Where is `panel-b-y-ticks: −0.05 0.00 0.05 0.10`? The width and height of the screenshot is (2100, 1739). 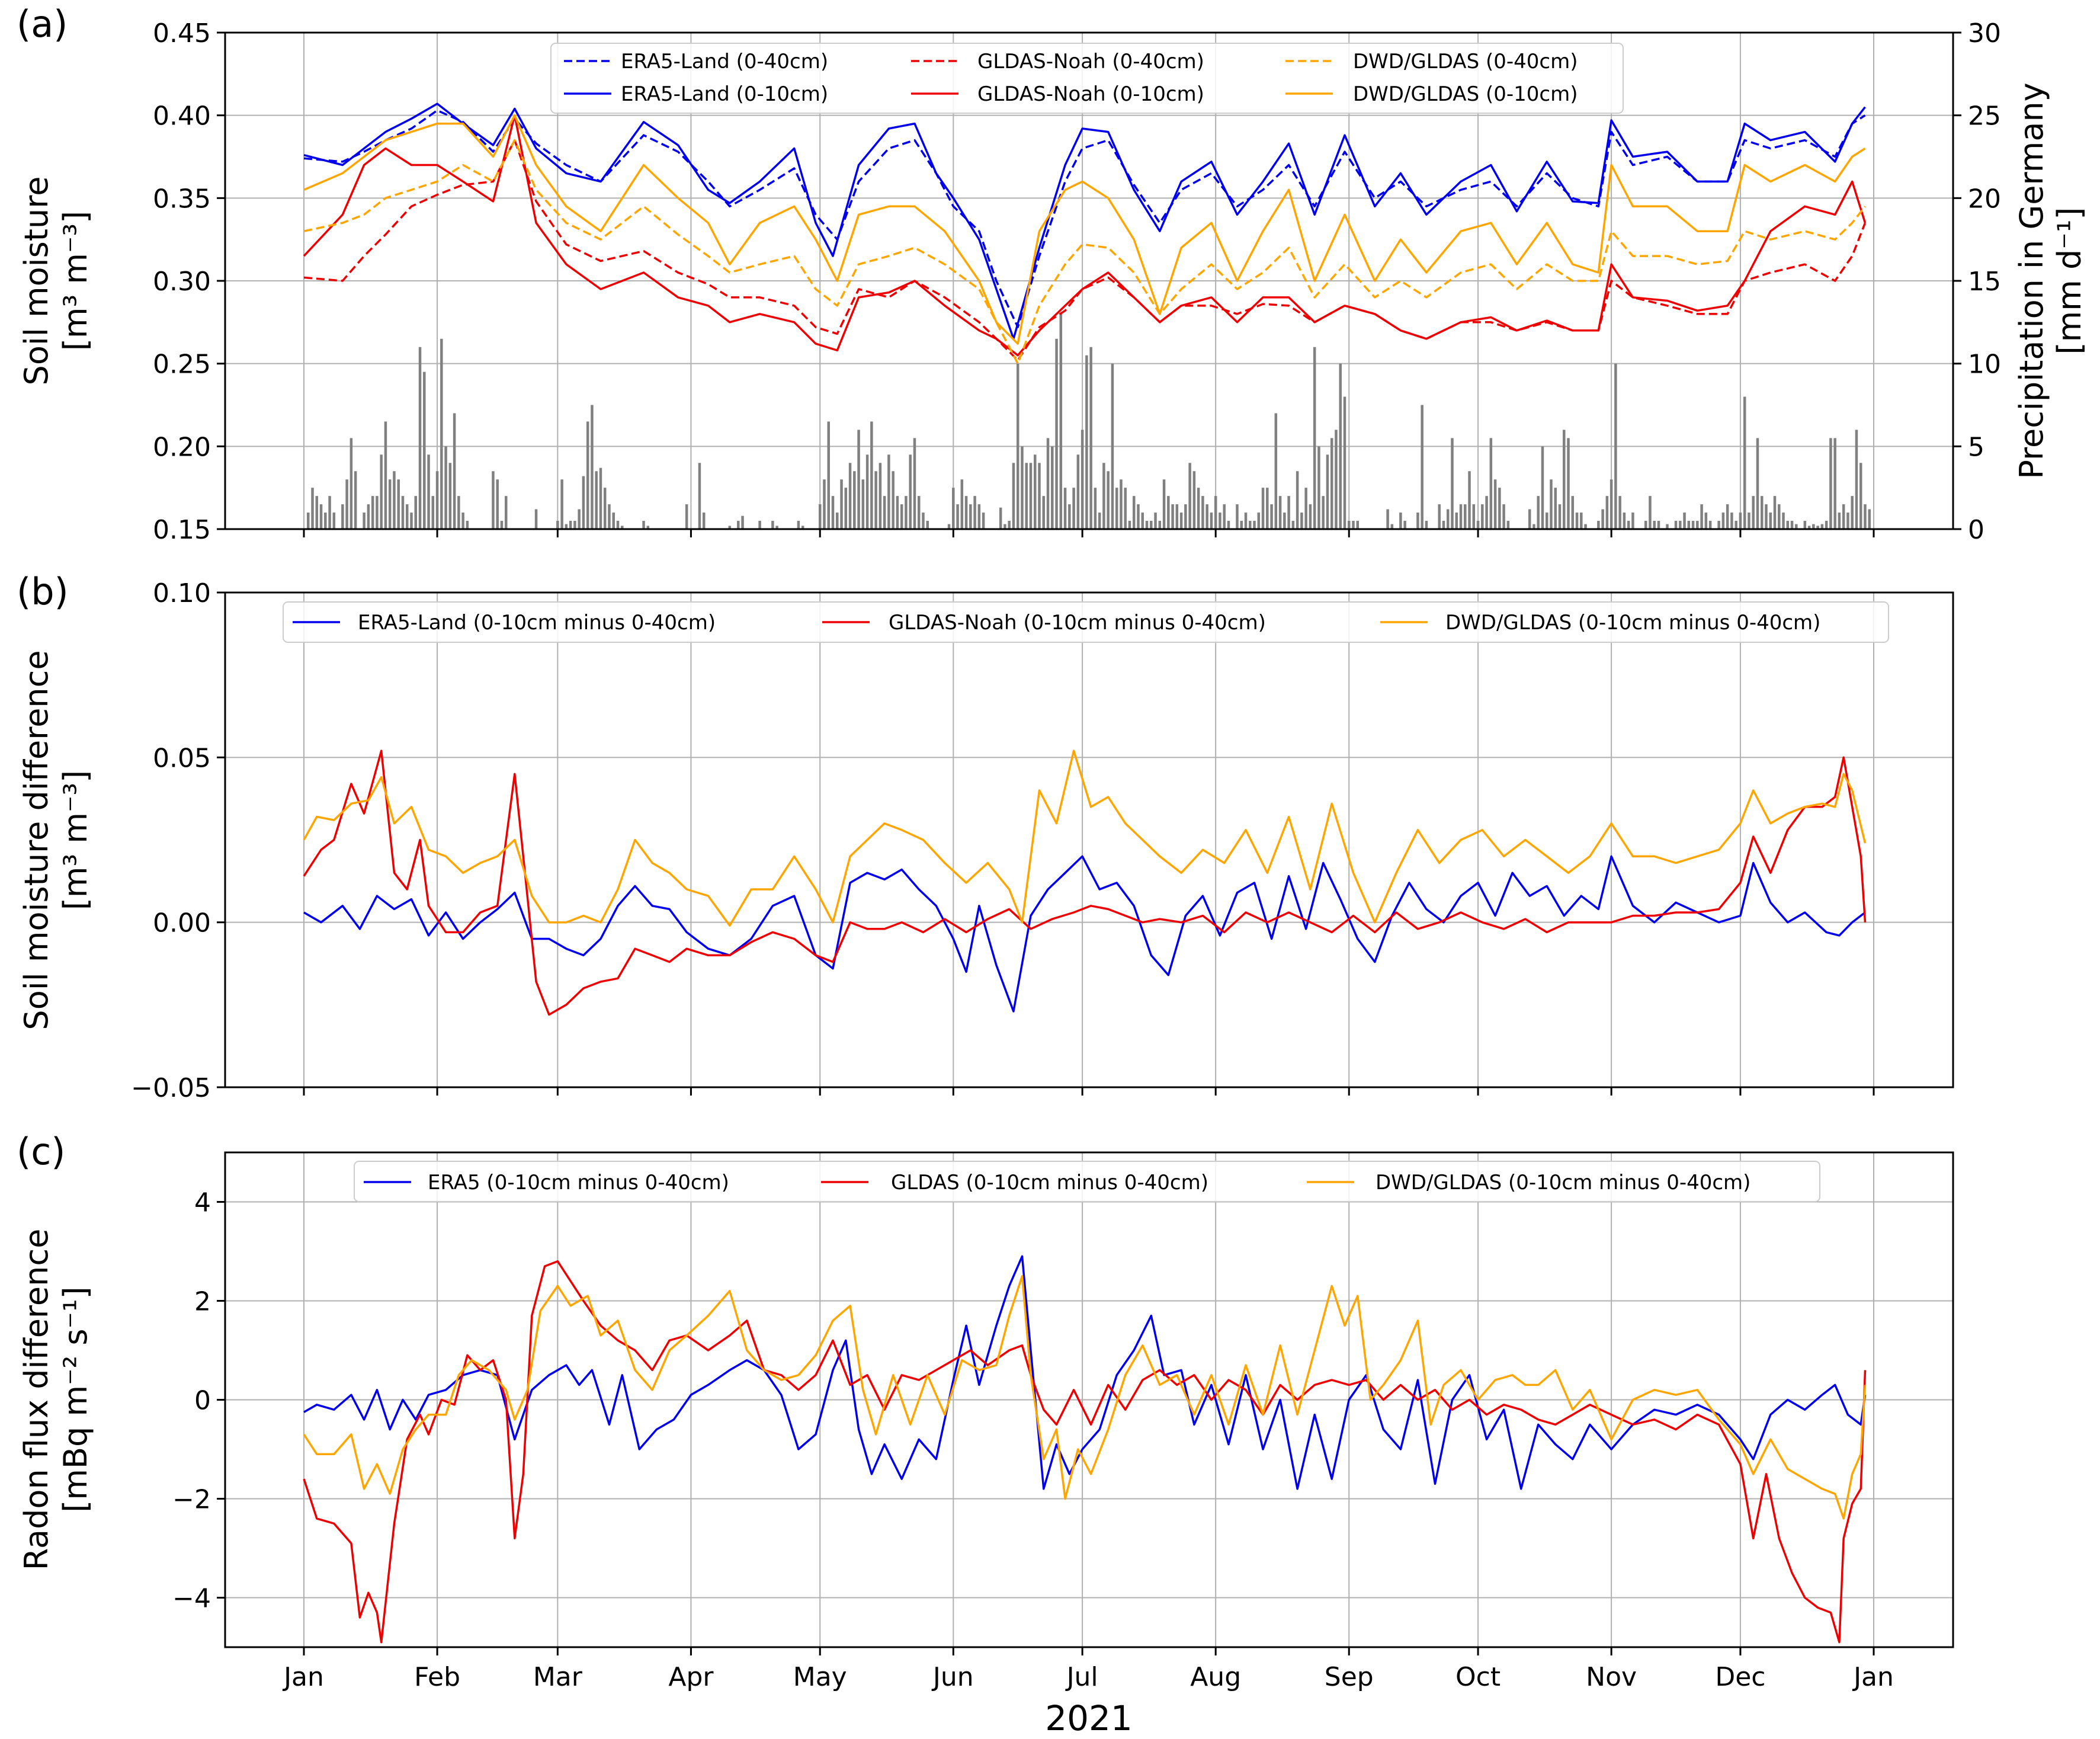
panel-b-y-ticks: −0.05 0.00 0.05 0.10 is located at coordinates (178, 840).